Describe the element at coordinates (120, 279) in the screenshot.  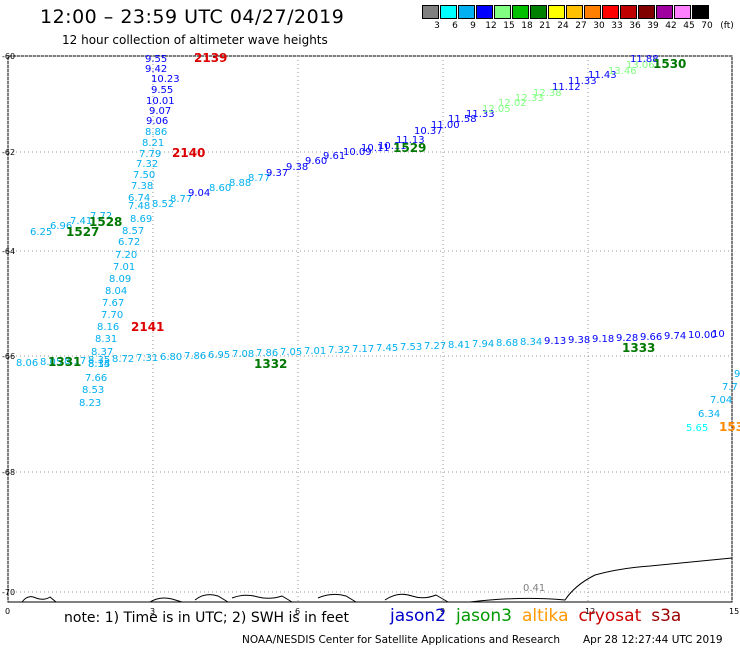
I see `wave-height-label: 8.09` at that location.